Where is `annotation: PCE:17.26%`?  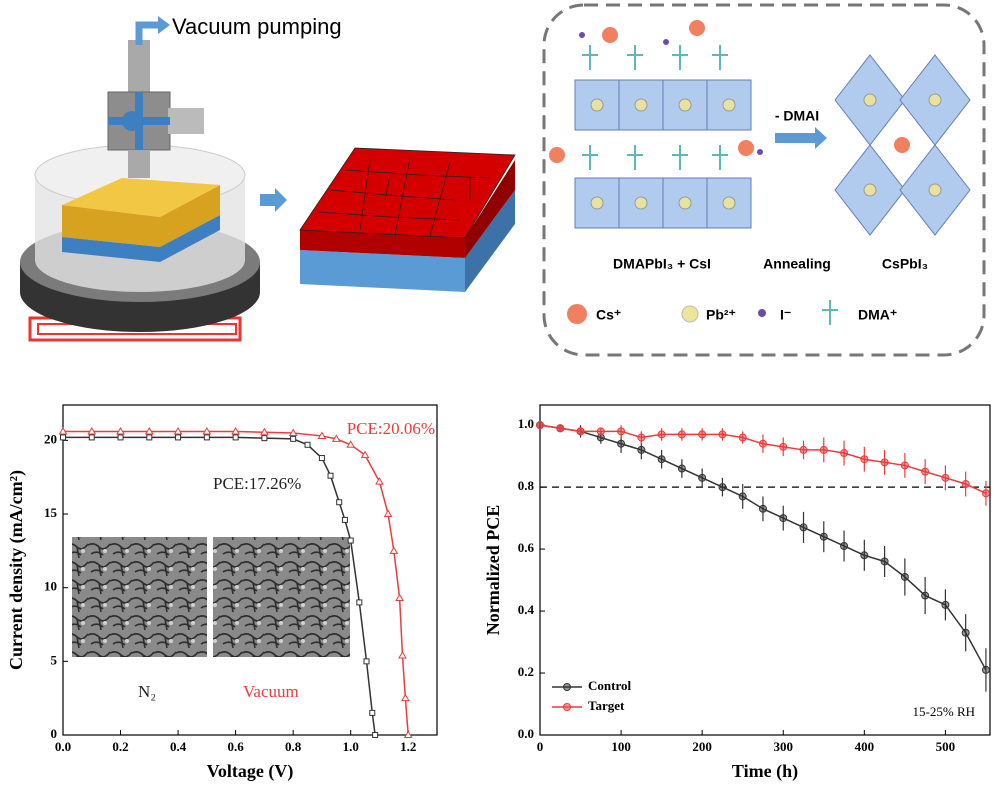 annotation: PCE:17.26% is located at coordinates (257, 483).